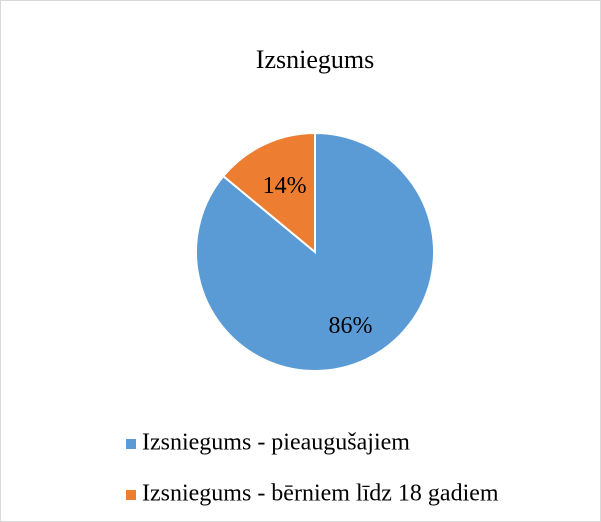 The width and height of the screenshot is (601, 522). I want to click on data-label: 14%, so click(285, 186).